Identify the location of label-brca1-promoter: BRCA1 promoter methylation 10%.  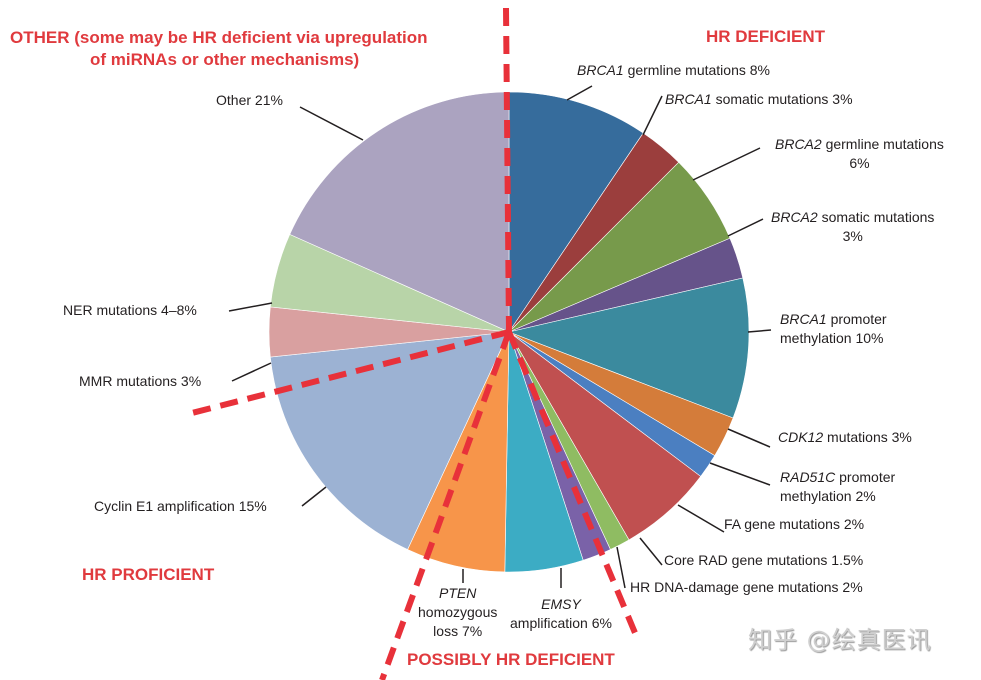
(833, 328).